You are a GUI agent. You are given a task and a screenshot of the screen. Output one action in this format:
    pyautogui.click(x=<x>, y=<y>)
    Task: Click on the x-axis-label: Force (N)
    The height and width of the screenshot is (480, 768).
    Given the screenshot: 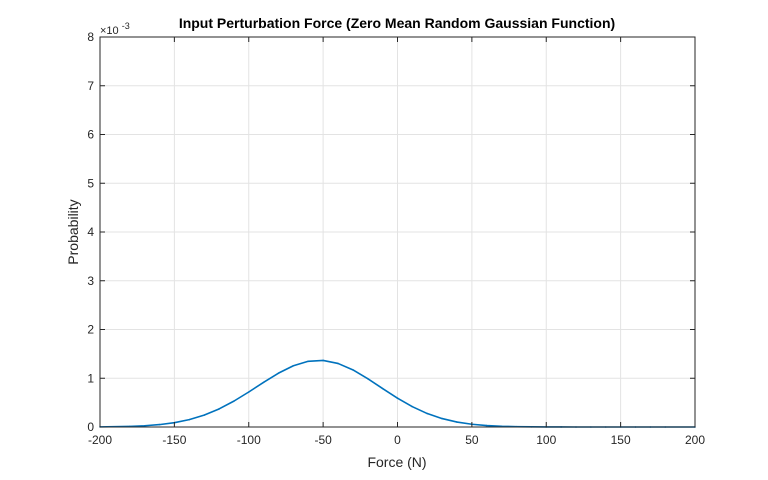 What is the action you would take?
    pyautogui.click(x=396, y=462)
    